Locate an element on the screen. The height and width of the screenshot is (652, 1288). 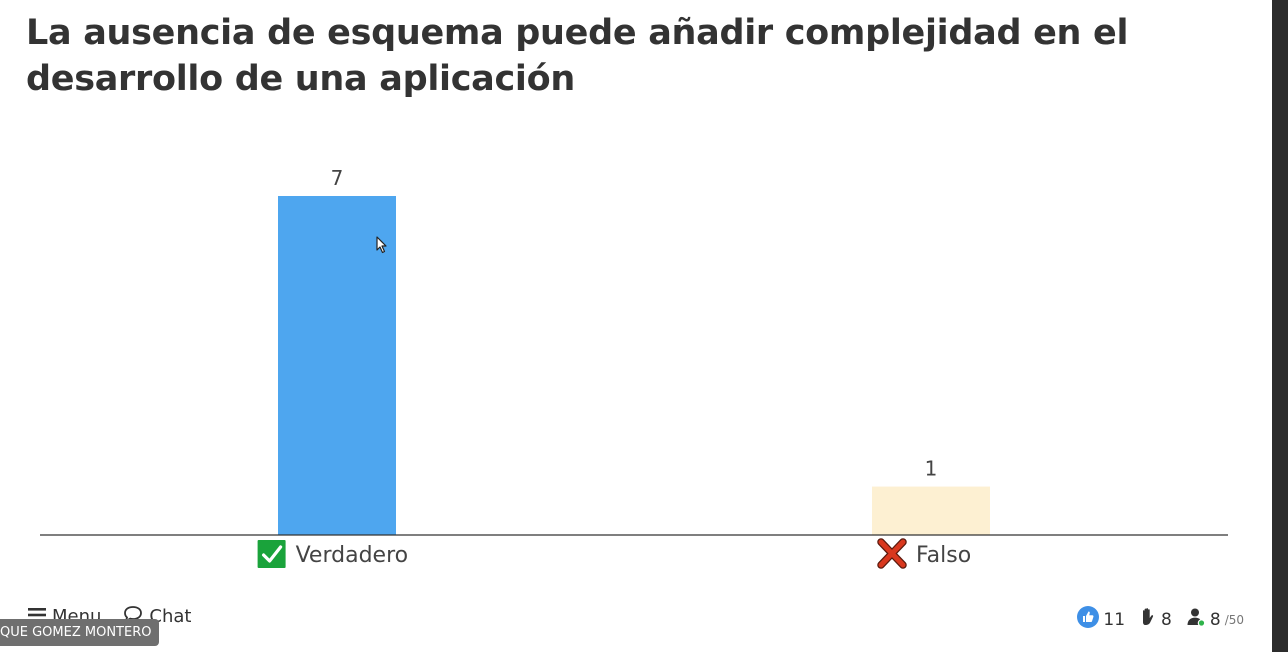
raised-hands-counter: 8 is located at coordinates (1155, 619).